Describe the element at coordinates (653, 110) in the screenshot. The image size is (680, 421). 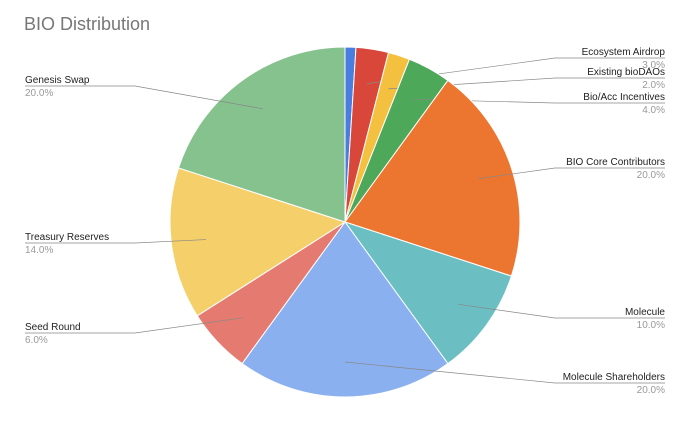
I see `slice-value-label: 4.0%` at that location.